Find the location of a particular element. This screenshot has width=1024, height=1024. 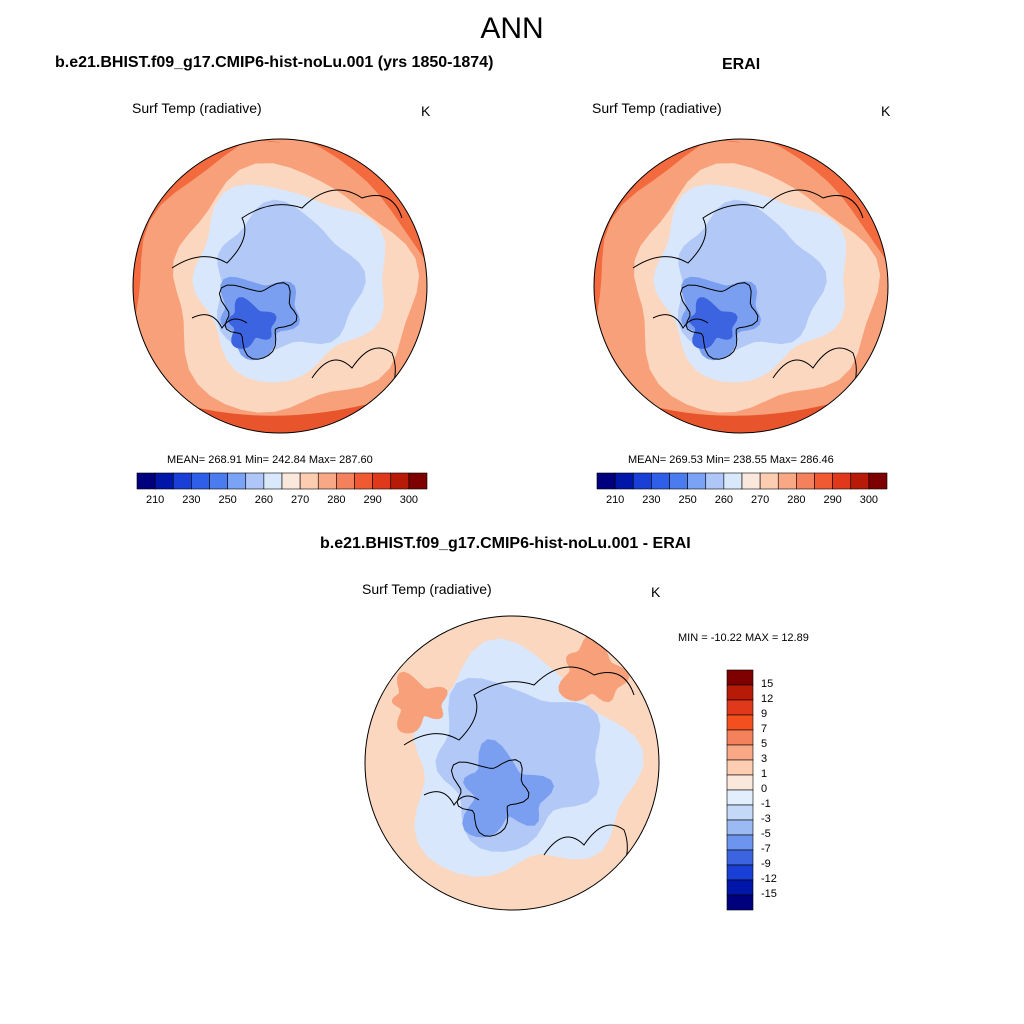

panel-1-units: K is located at coordinates (426, 111).